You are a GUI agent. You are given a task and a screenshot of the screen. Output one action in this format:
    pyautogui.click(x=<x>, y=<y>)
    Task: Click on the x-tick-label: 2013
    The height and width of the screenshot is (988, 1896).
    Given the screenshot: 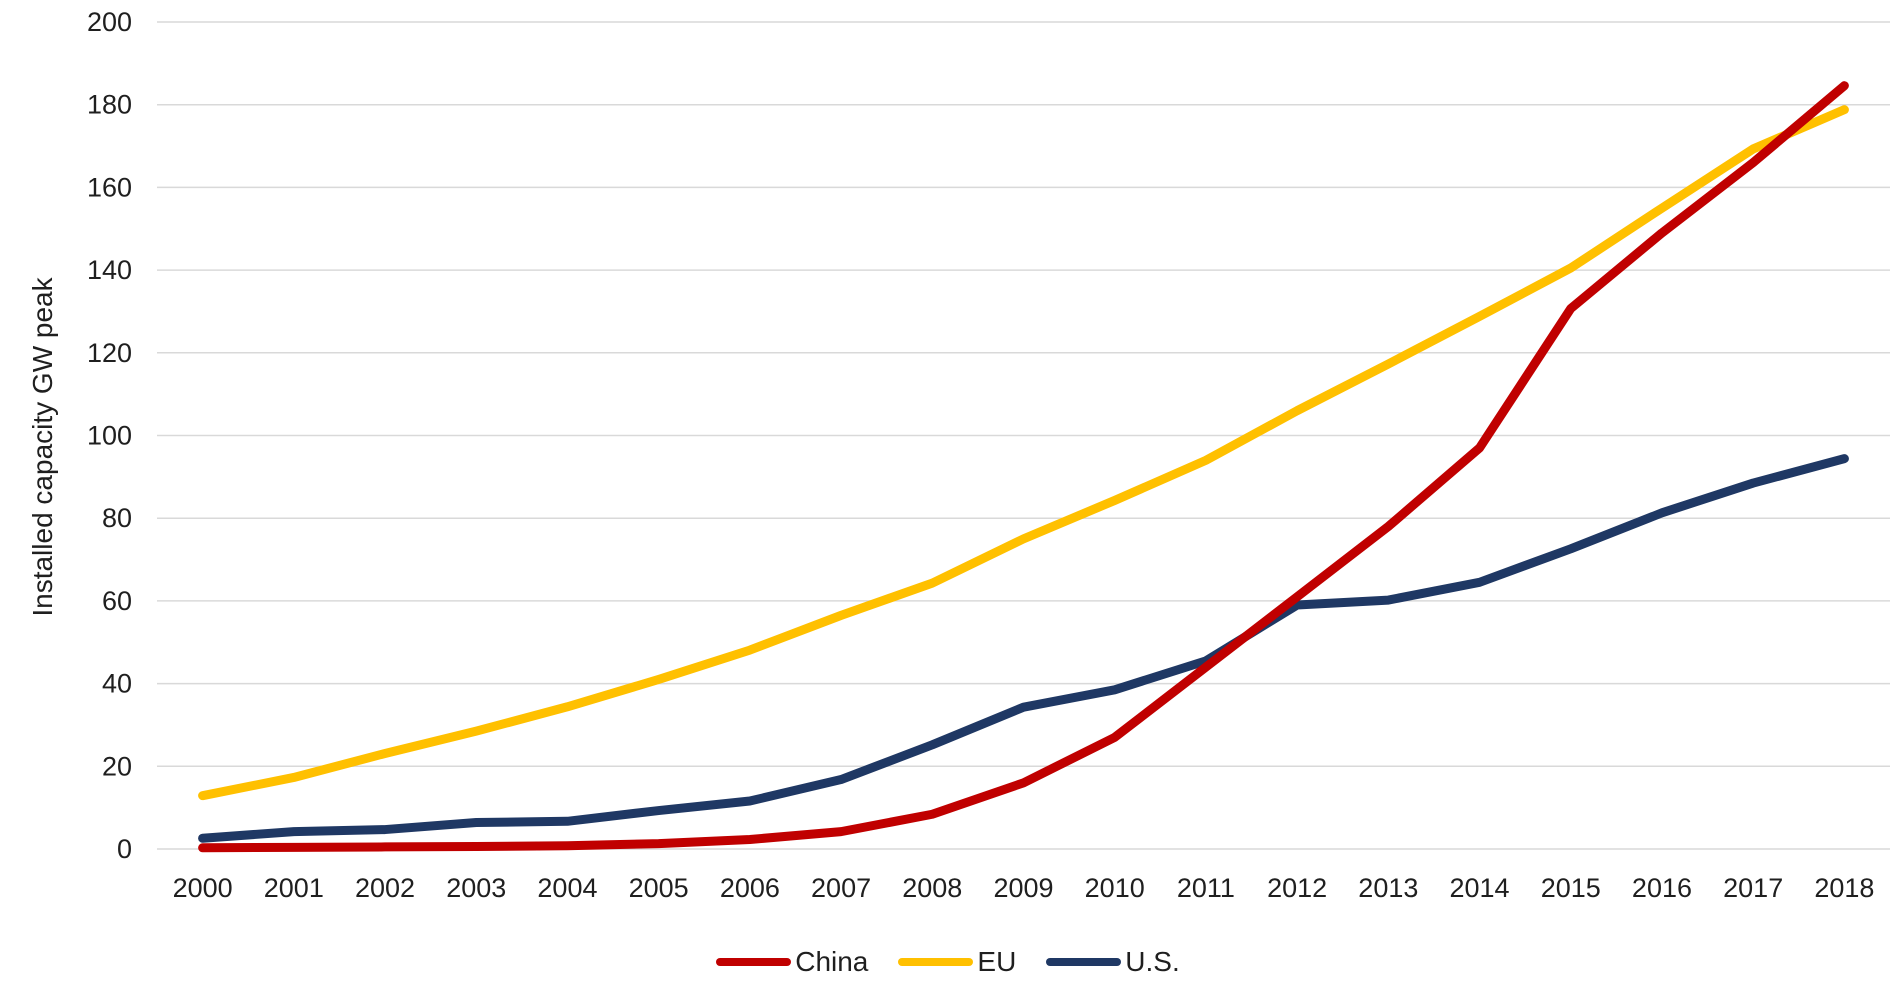 What is the action you would take?
    pyautogui.click(x=1388, y=888)
    